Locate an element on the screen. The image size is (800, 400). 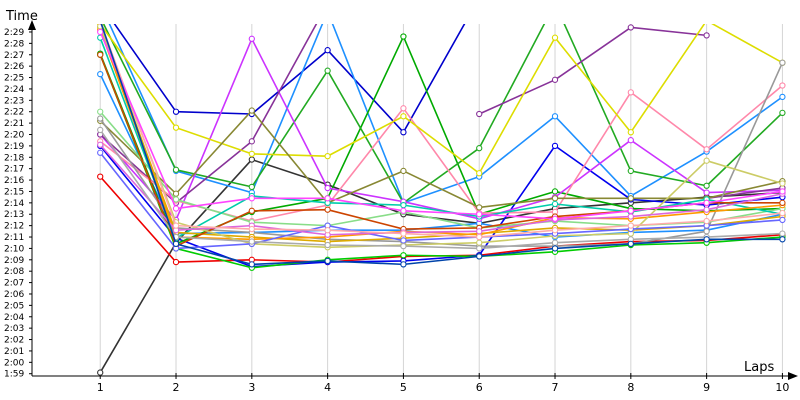
x-tick-label: 9 is located at coordinates (706, 387).